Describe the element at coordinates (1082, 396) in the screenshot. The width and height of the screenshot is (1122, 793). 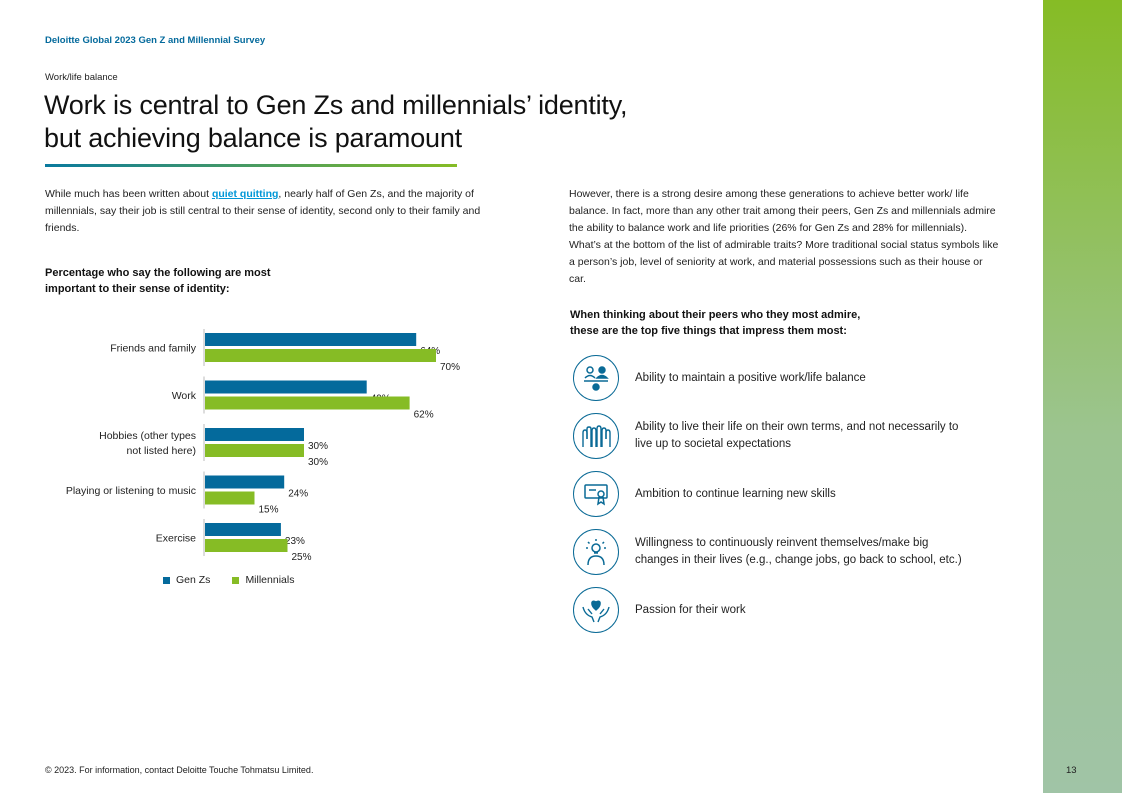
I see `decorative-sidebar` at that location.